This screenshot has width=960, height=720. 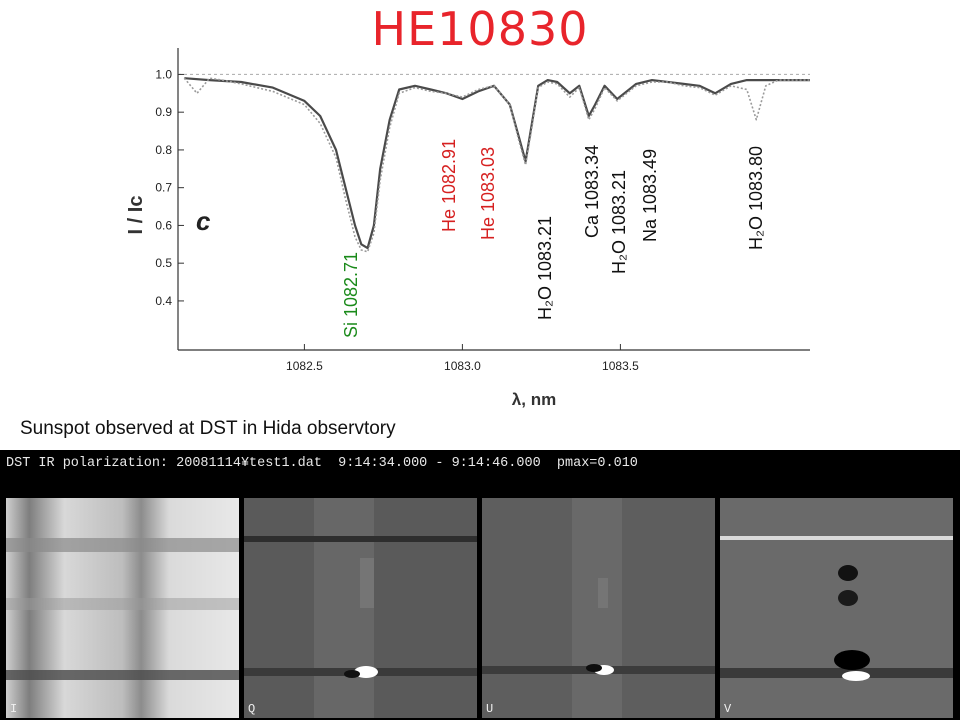 What do you see at coordinates (163, 188) in the screenshot?
I see `y-tick-label: 0.7` at bounding box center [163, 188].